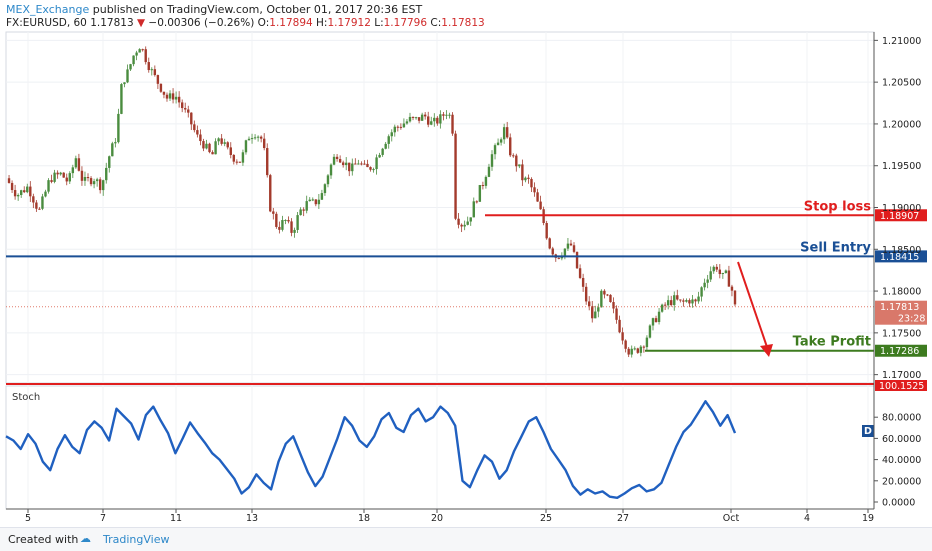 The image size is (932, 551). What do you see at coordinates (835, 247) in the screenshot?
I see `level-name: Sell Entry` at bounding box center [835, 247].